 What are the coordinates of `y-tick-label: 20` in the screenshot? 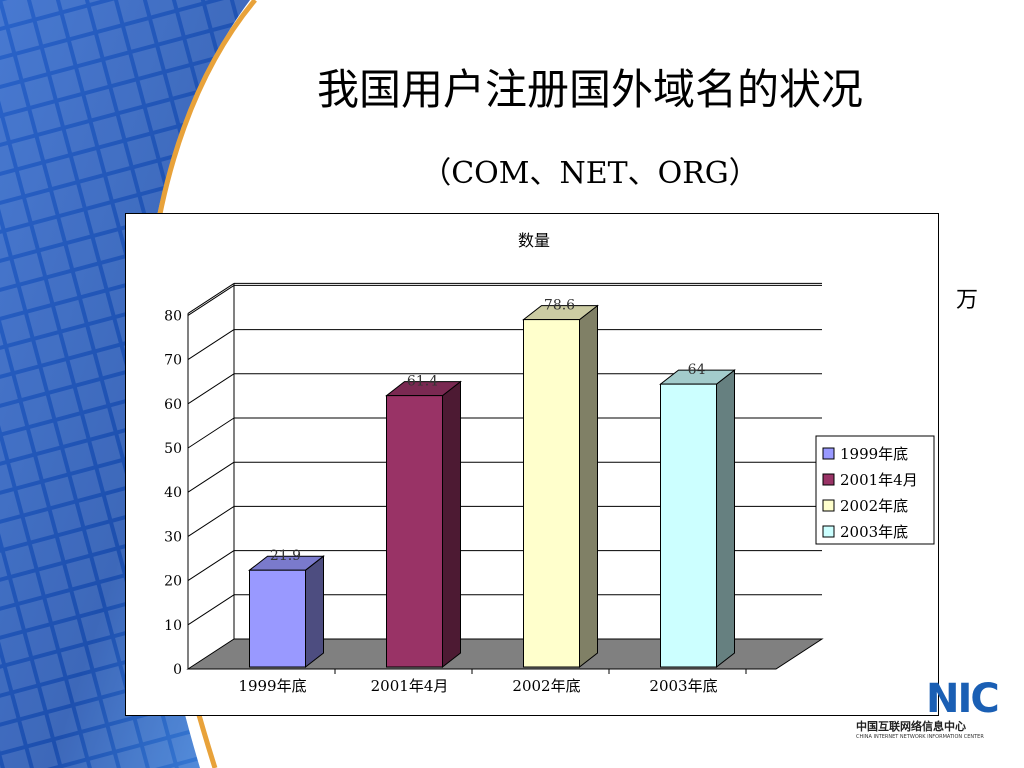 It's located at (173, 582).